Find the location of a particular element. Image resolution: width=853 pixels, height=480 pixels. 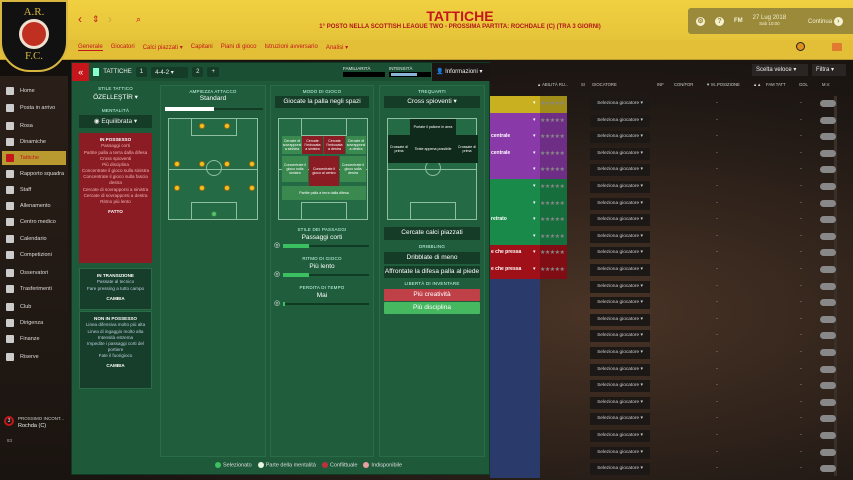

forward-icon: › is located at coordinates (110, 19).